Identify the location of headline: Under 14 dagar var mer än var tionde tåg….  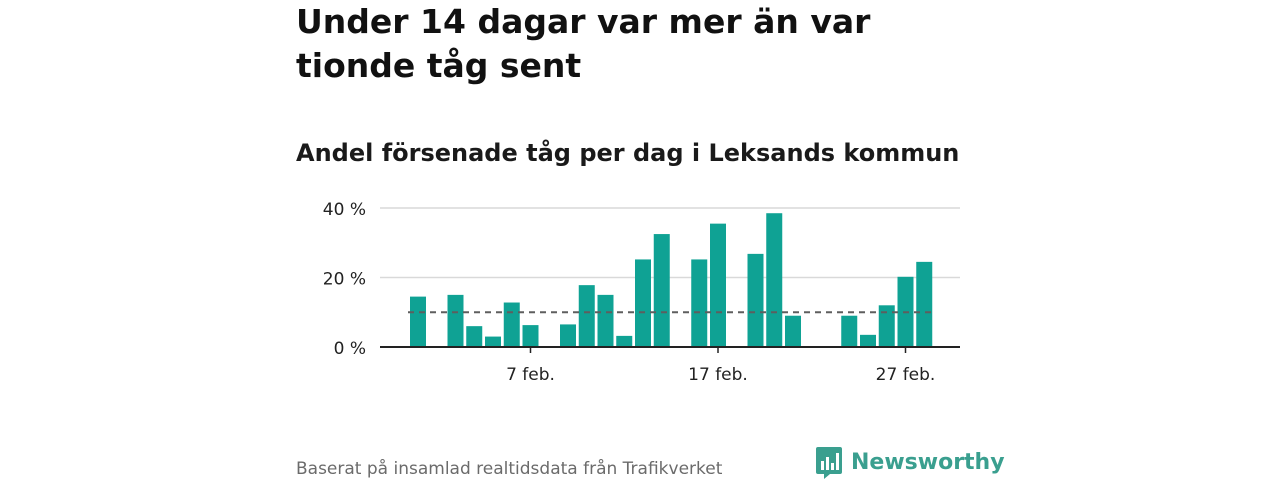
(583, 43).